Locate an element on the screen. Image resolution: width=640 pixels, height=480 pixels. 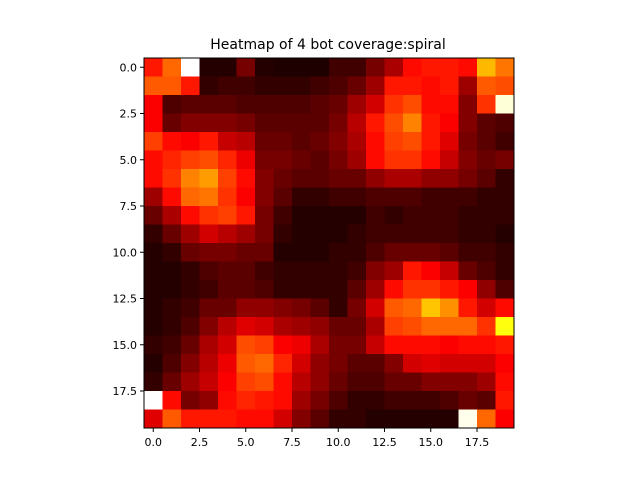
x-tick-label: 0.0 is located at coordinates (154, 442).